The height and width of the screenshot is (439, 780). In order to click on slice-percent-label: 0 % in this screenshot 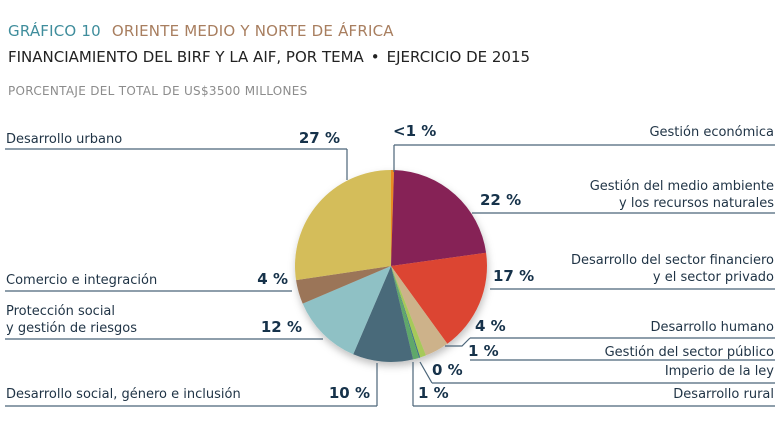, I will do `click(447, 370)`.